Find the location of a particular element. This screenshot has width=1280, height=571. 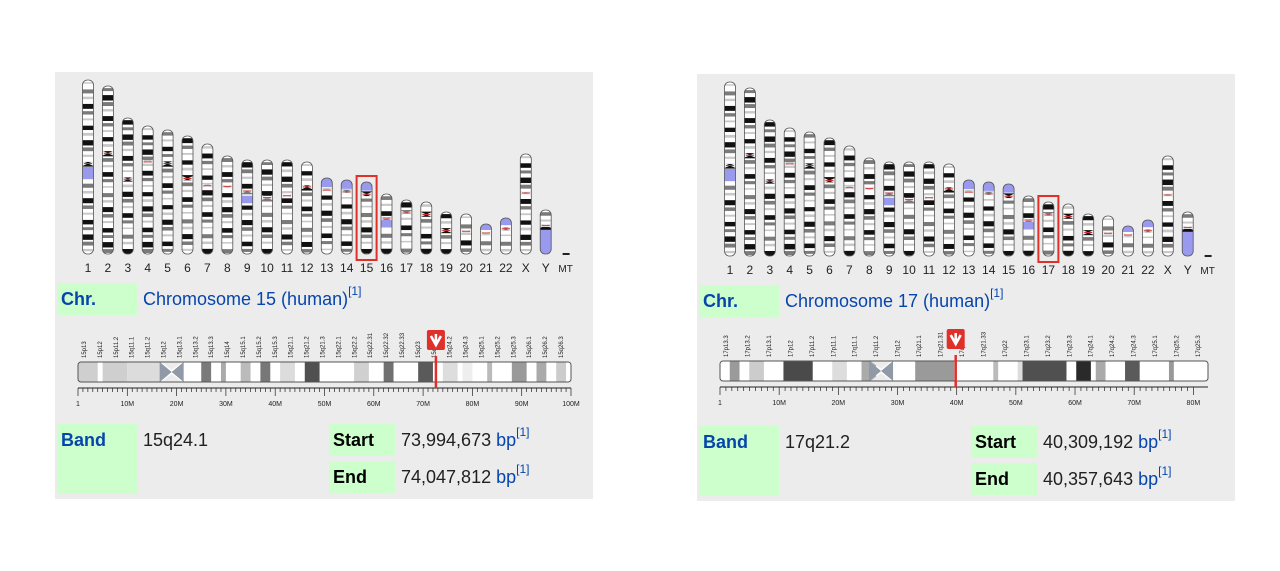

chromosome-label-5: 5 is located at coordinates (809, 270).